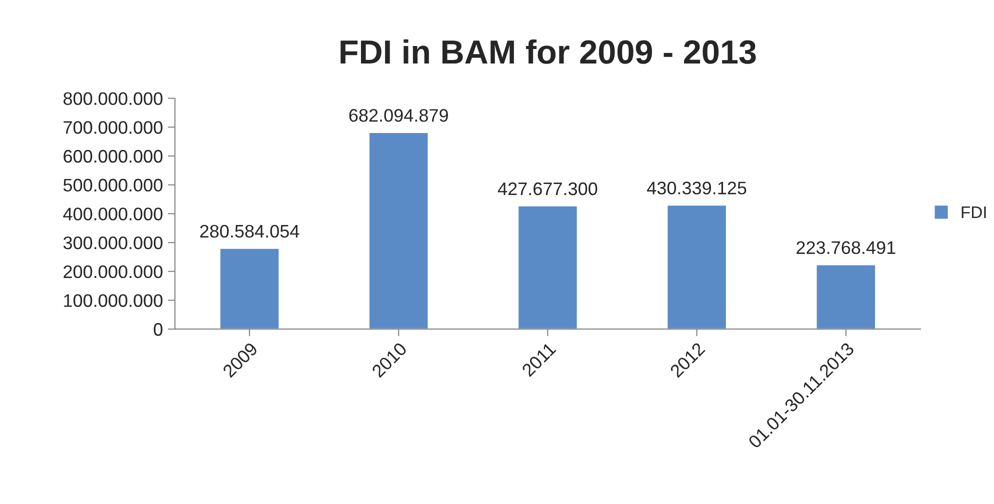 The image size is (994, 504). Describe the element at coordinates (113, 156) in the screenshot. I see `y-tick-label: 600.000.000` at that location.